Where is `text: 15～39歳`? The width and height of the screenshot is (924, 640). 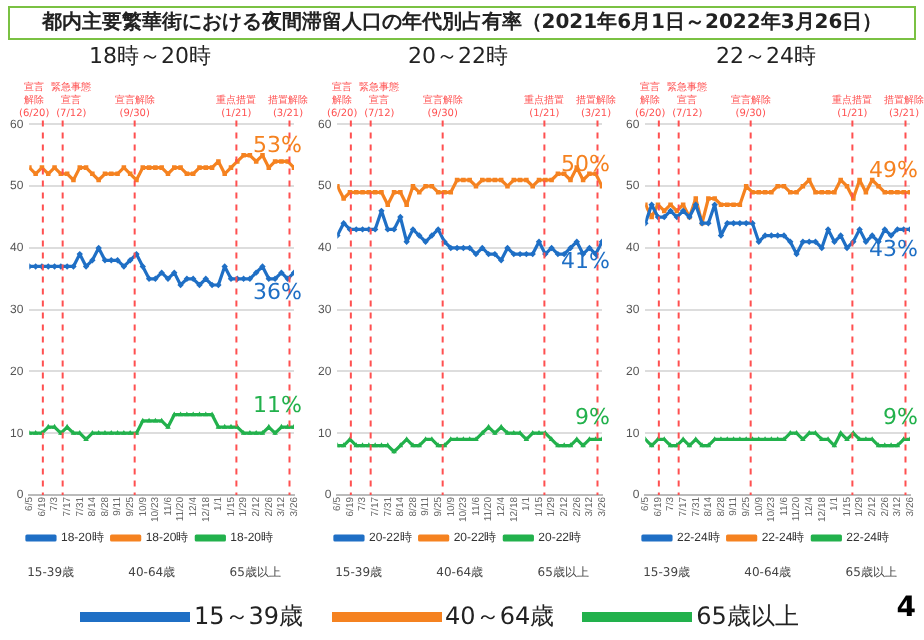
text: 15～39歳 is located at coordinates (249, 616).